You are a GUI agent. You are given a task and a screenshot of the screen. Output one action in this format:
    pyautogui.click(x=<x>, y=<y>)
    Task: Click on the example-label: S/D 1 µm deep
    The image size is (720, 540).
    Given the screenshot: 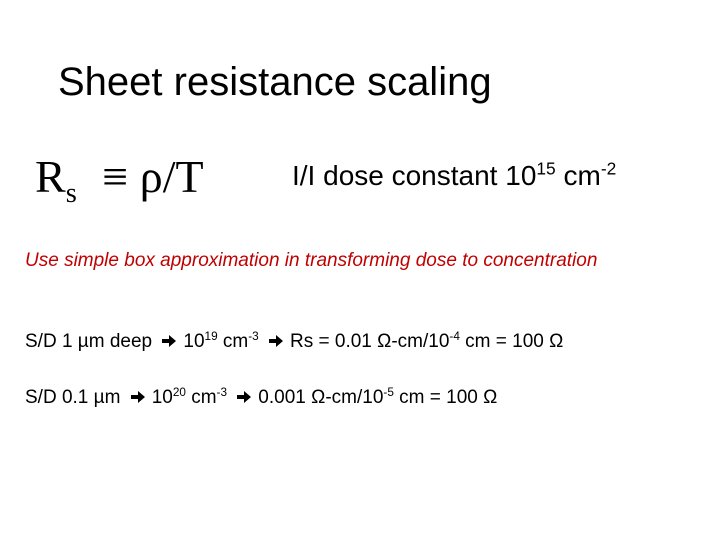 What is the action you would take?
    pyautogui.click(x=89, y=341)
    